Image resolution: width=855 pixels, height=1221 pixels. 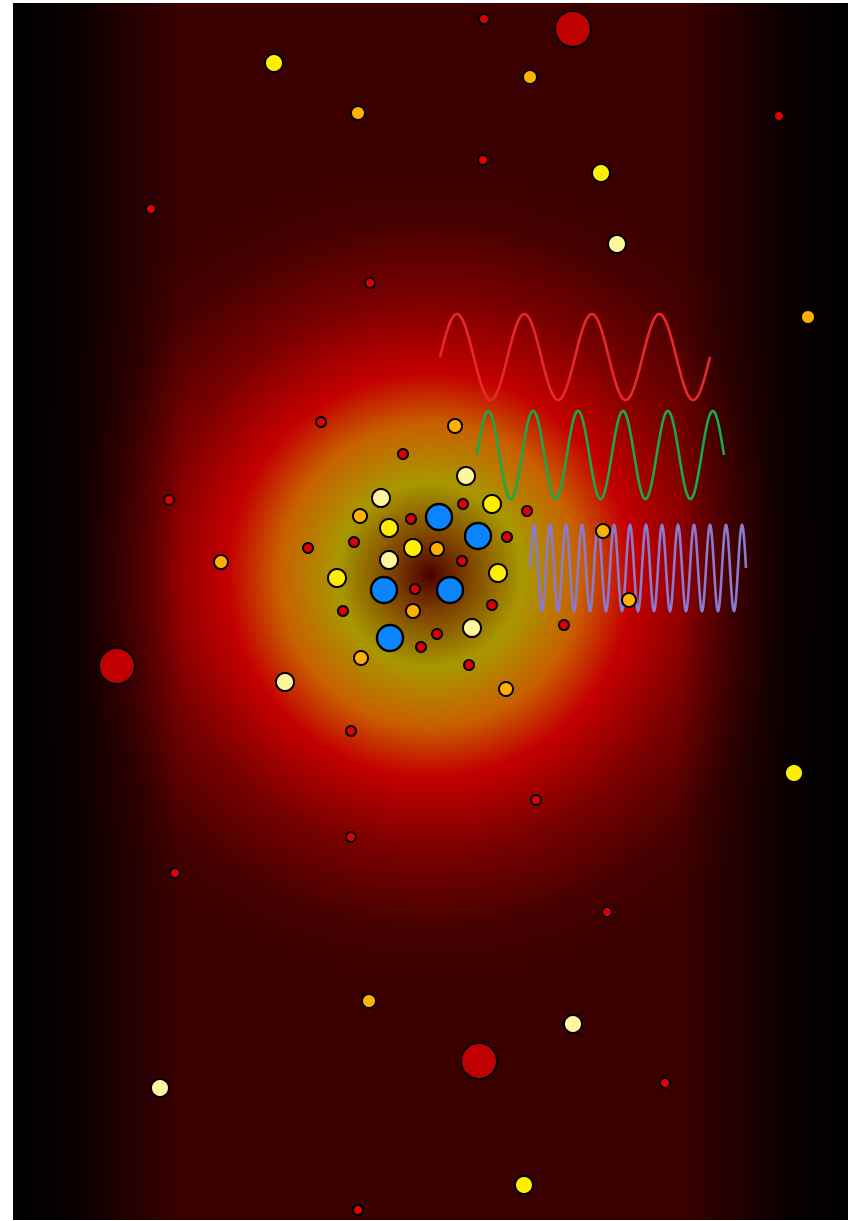 What do you see at coordinates (638, 568) in the screenshot?
I see `violet-wave` at bounding box center [638, 568].